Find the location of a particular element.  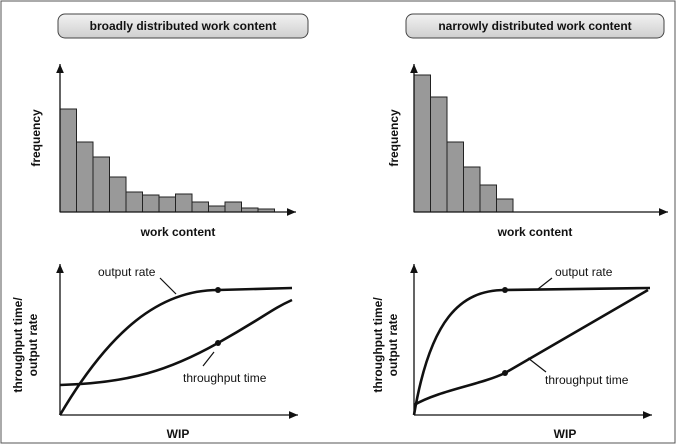

panel-title: broadly distributed work content is located at coordinates (183, 26).